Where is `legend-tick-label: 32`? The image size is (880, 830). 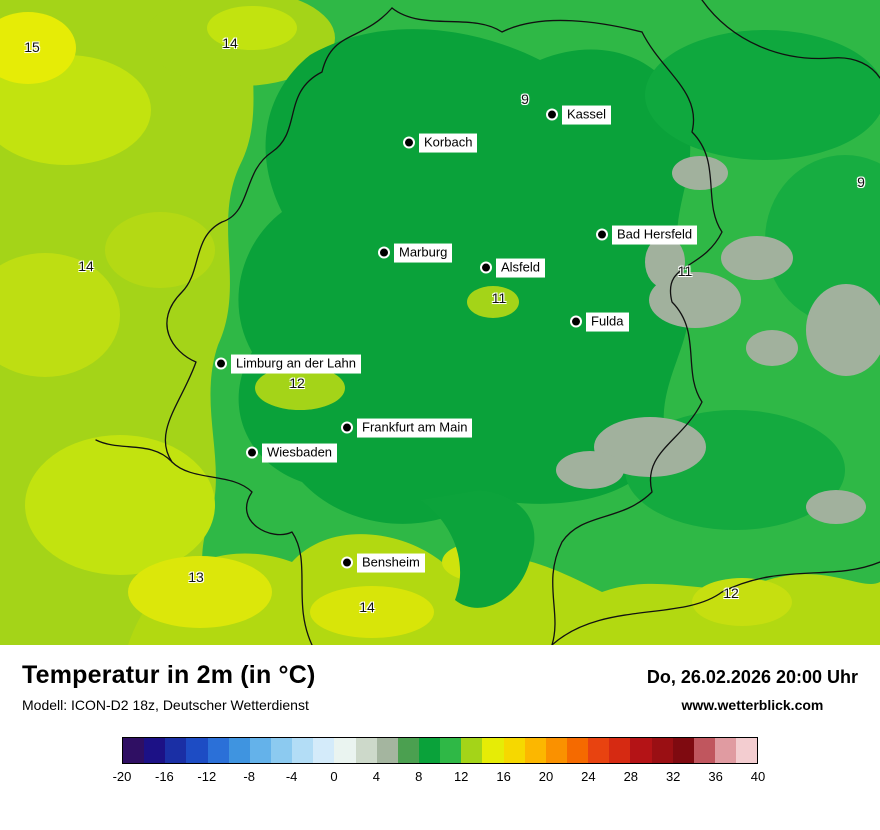 legend-tick-label: 32 is located at coordinates (673, 776).